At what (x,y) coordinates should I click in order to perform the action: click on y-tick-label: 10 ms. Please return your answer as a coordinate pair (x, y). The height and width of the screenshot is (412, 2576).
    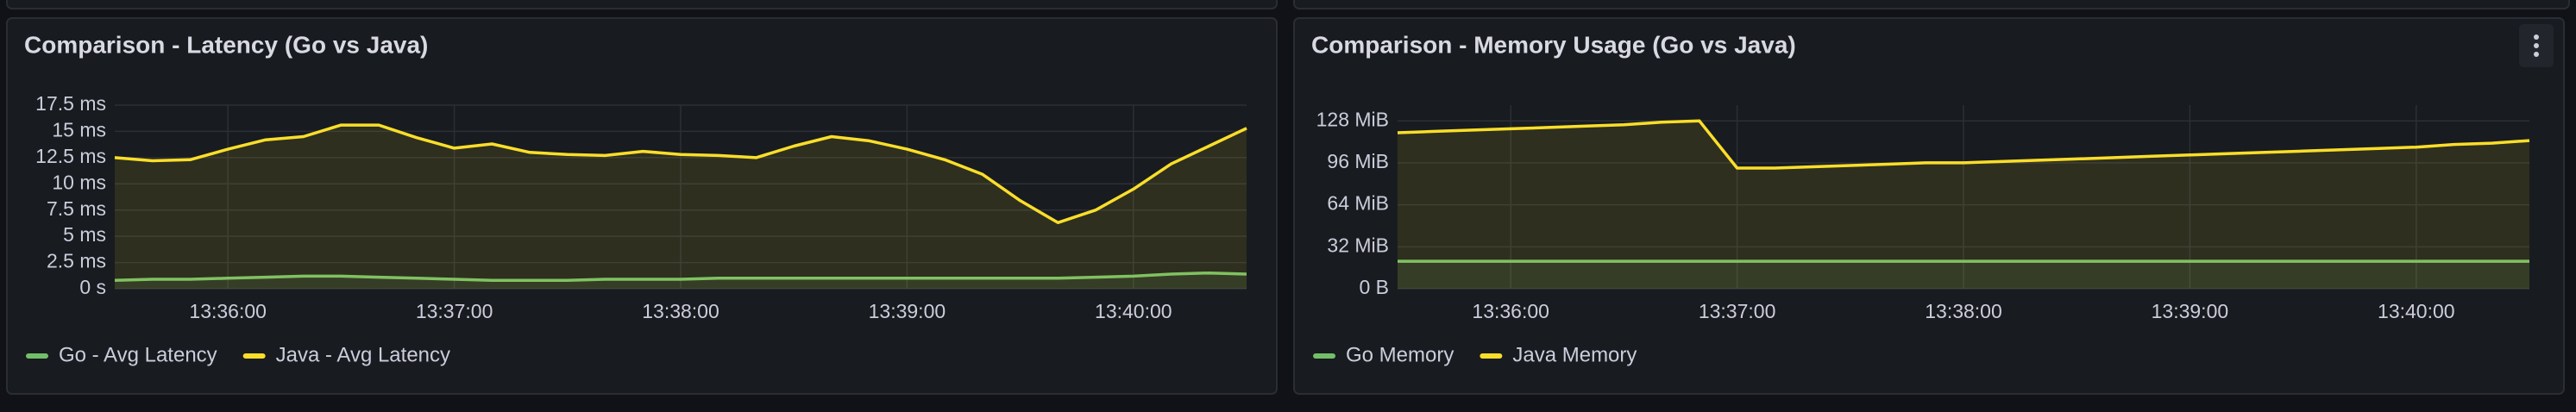
    Looking at the image, I should click on (79, 182).